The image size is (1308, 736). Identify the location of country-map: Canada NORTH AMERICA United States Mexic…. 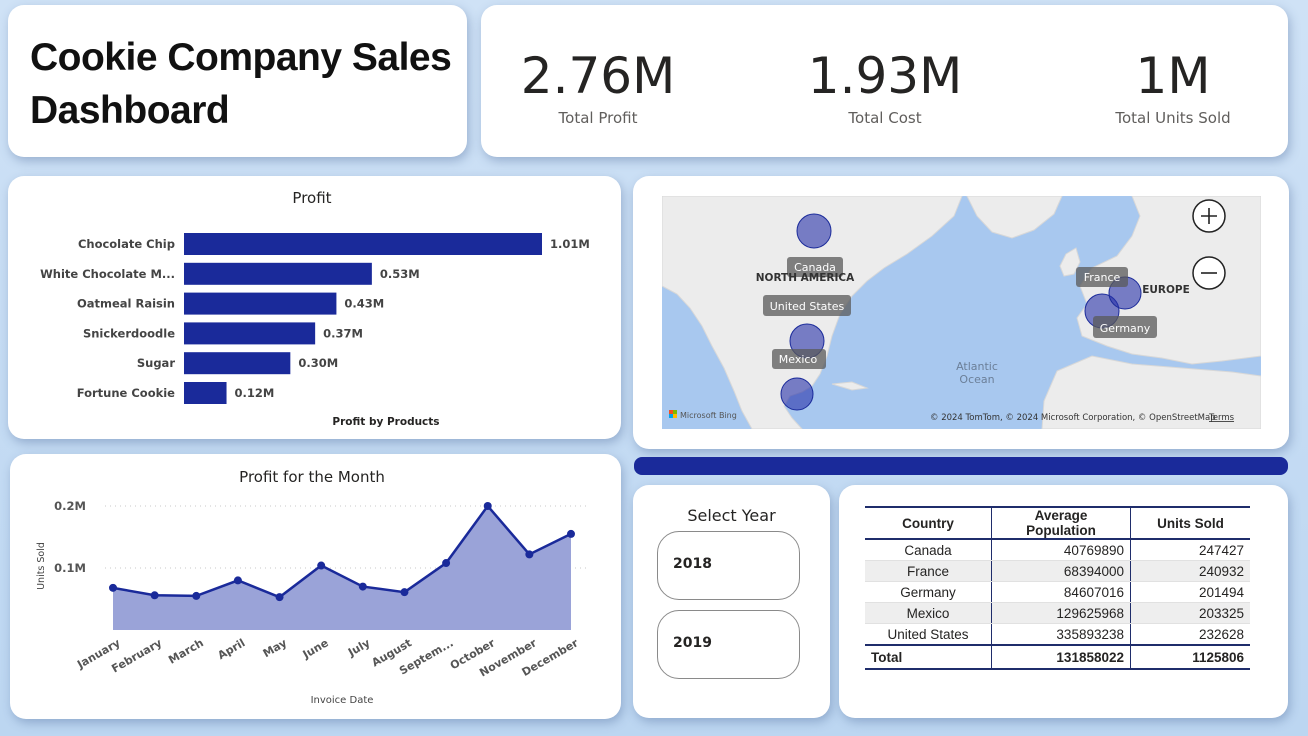
(961, 312).